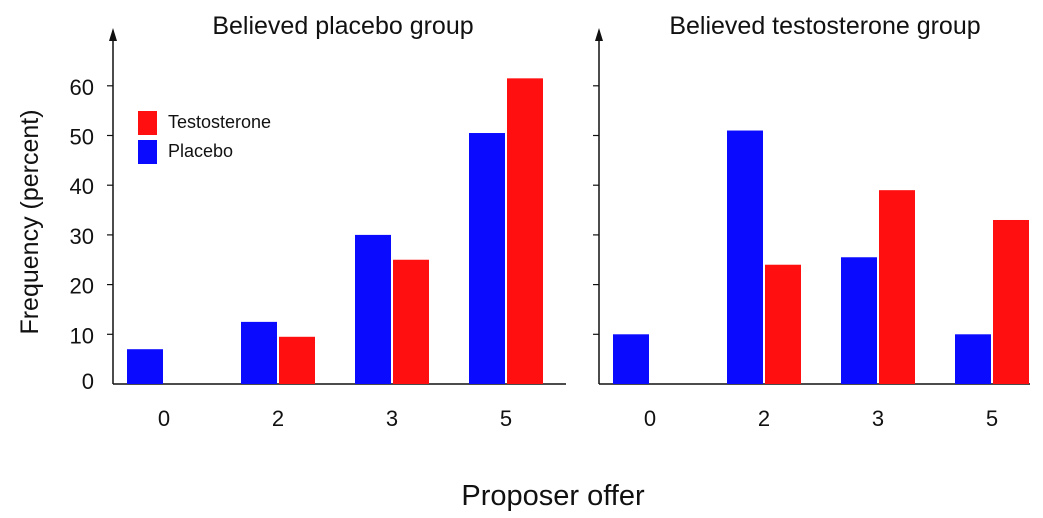  Describe the element at coordinates (147, 152) in the screenshot. I see `legend-swatch-placebo` at that location.